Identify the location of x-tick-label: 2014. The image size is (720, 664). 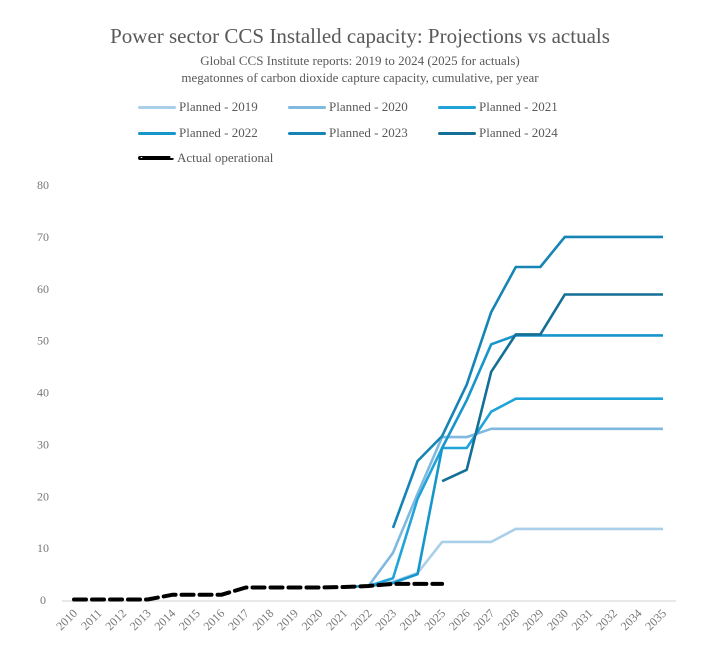
(164, 619).